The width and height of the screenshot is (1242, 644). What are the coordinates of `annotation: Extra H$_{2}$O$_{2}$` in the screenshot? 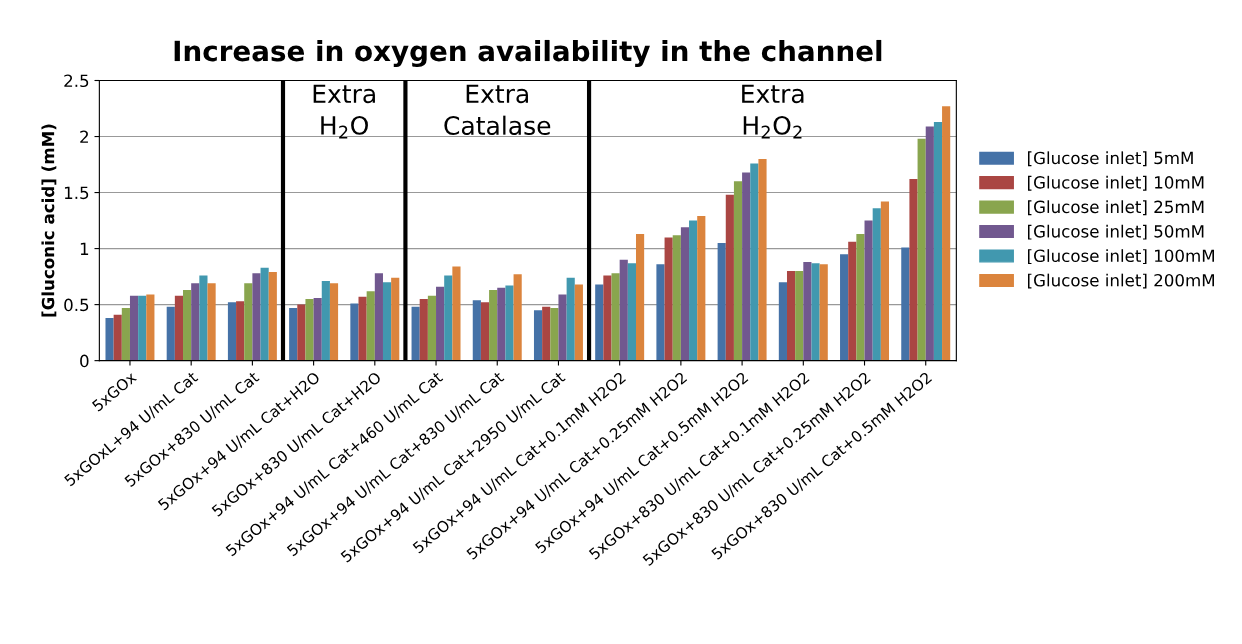 It's located at (773, 111).